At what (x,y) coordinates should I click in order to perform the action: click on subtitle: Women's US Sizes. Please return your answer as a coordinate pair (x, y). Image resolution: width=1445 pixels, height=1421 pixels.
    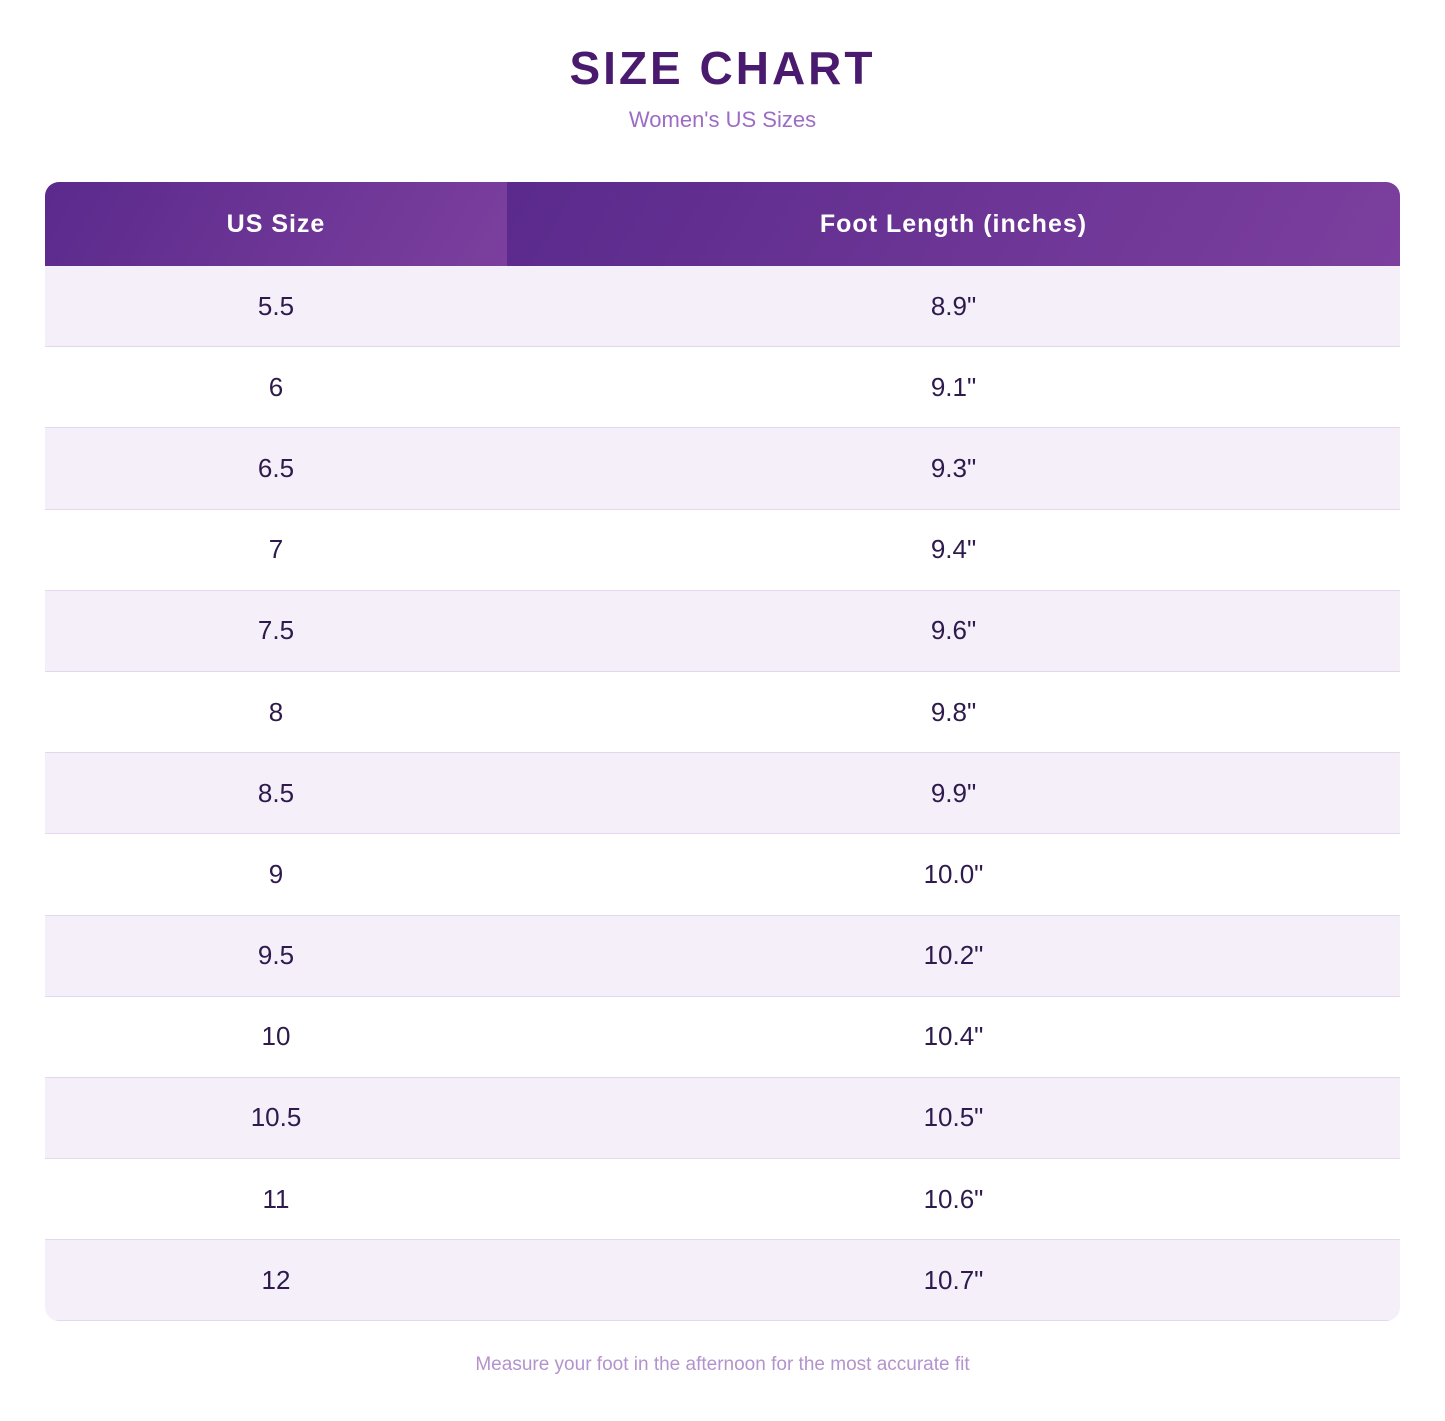
    Looking at the image, I should click on (722, 119).